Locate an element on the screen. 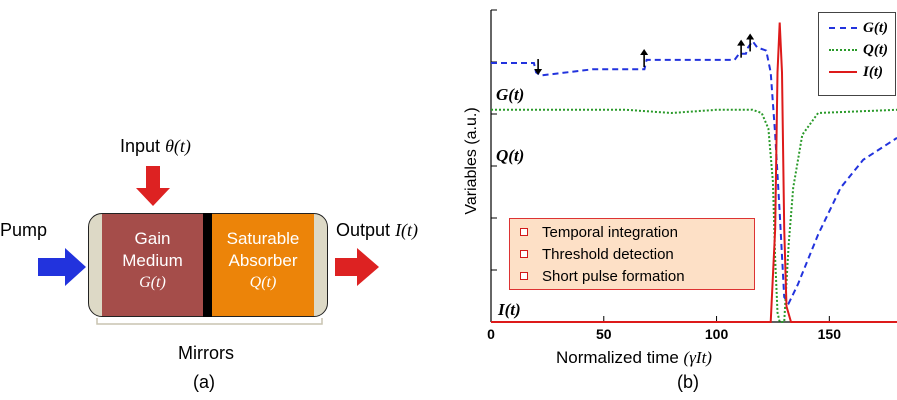 The width and height of the screenshot is (897, 400). gain-absorber-divider is located at coordinates (207, 265).